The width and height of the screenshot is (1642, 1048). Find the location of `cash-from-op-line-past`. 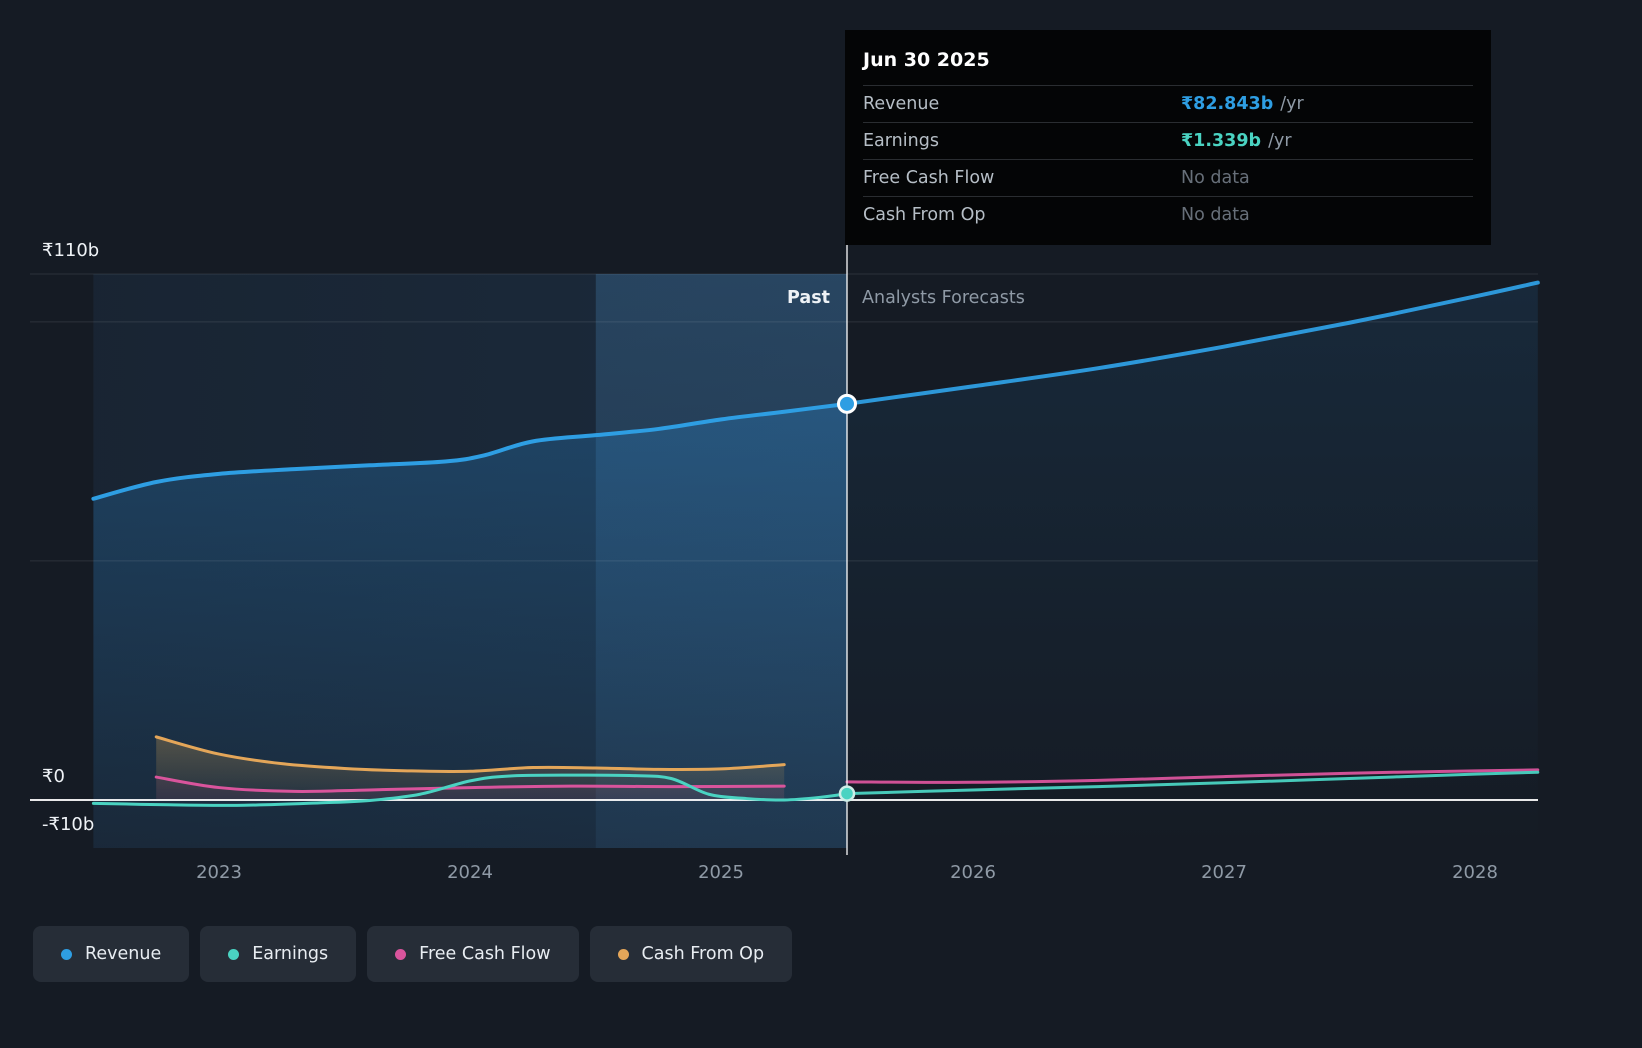

cash-from-op-line-past is located at coordinates (470, 754).